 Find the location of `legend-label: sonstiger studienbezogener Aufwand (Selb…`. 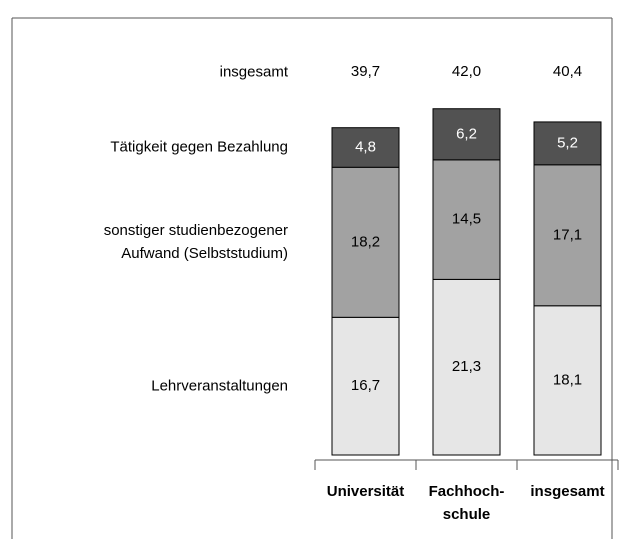

legend-label: sonstiger studienbezogener Aufwand (Selb… is located at coordinates (195, 242).